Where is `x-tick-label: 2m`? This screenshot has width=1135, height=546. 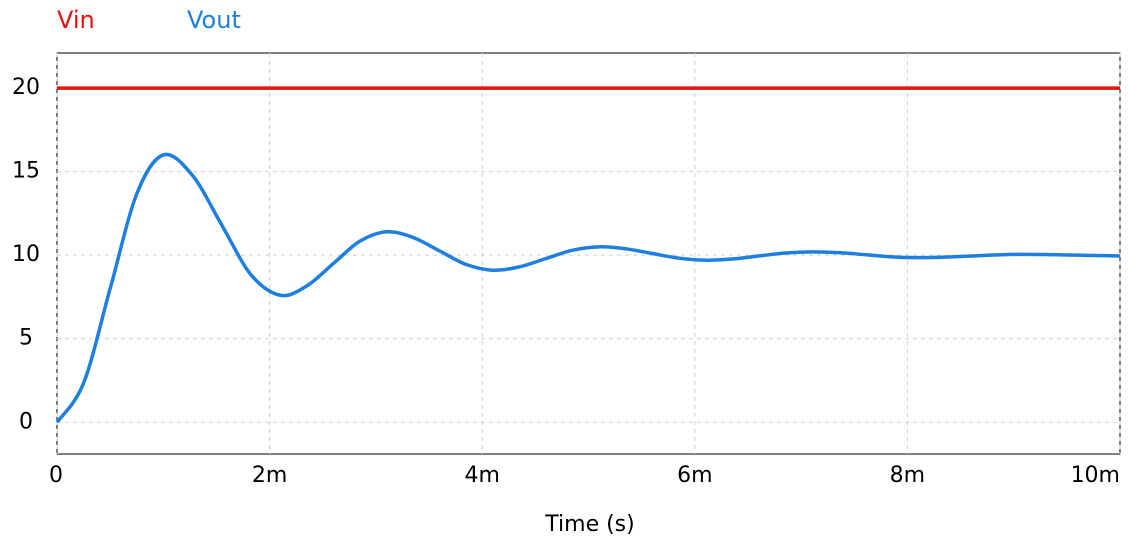
x-tick-label: 2m is located at coordinates (269, 475).